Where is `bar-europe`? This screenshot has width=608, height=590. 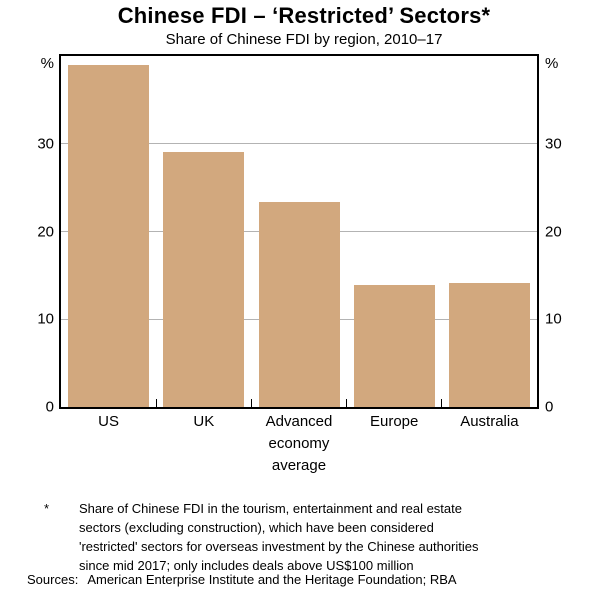
bar-europe is located at coordinates (394, 346).